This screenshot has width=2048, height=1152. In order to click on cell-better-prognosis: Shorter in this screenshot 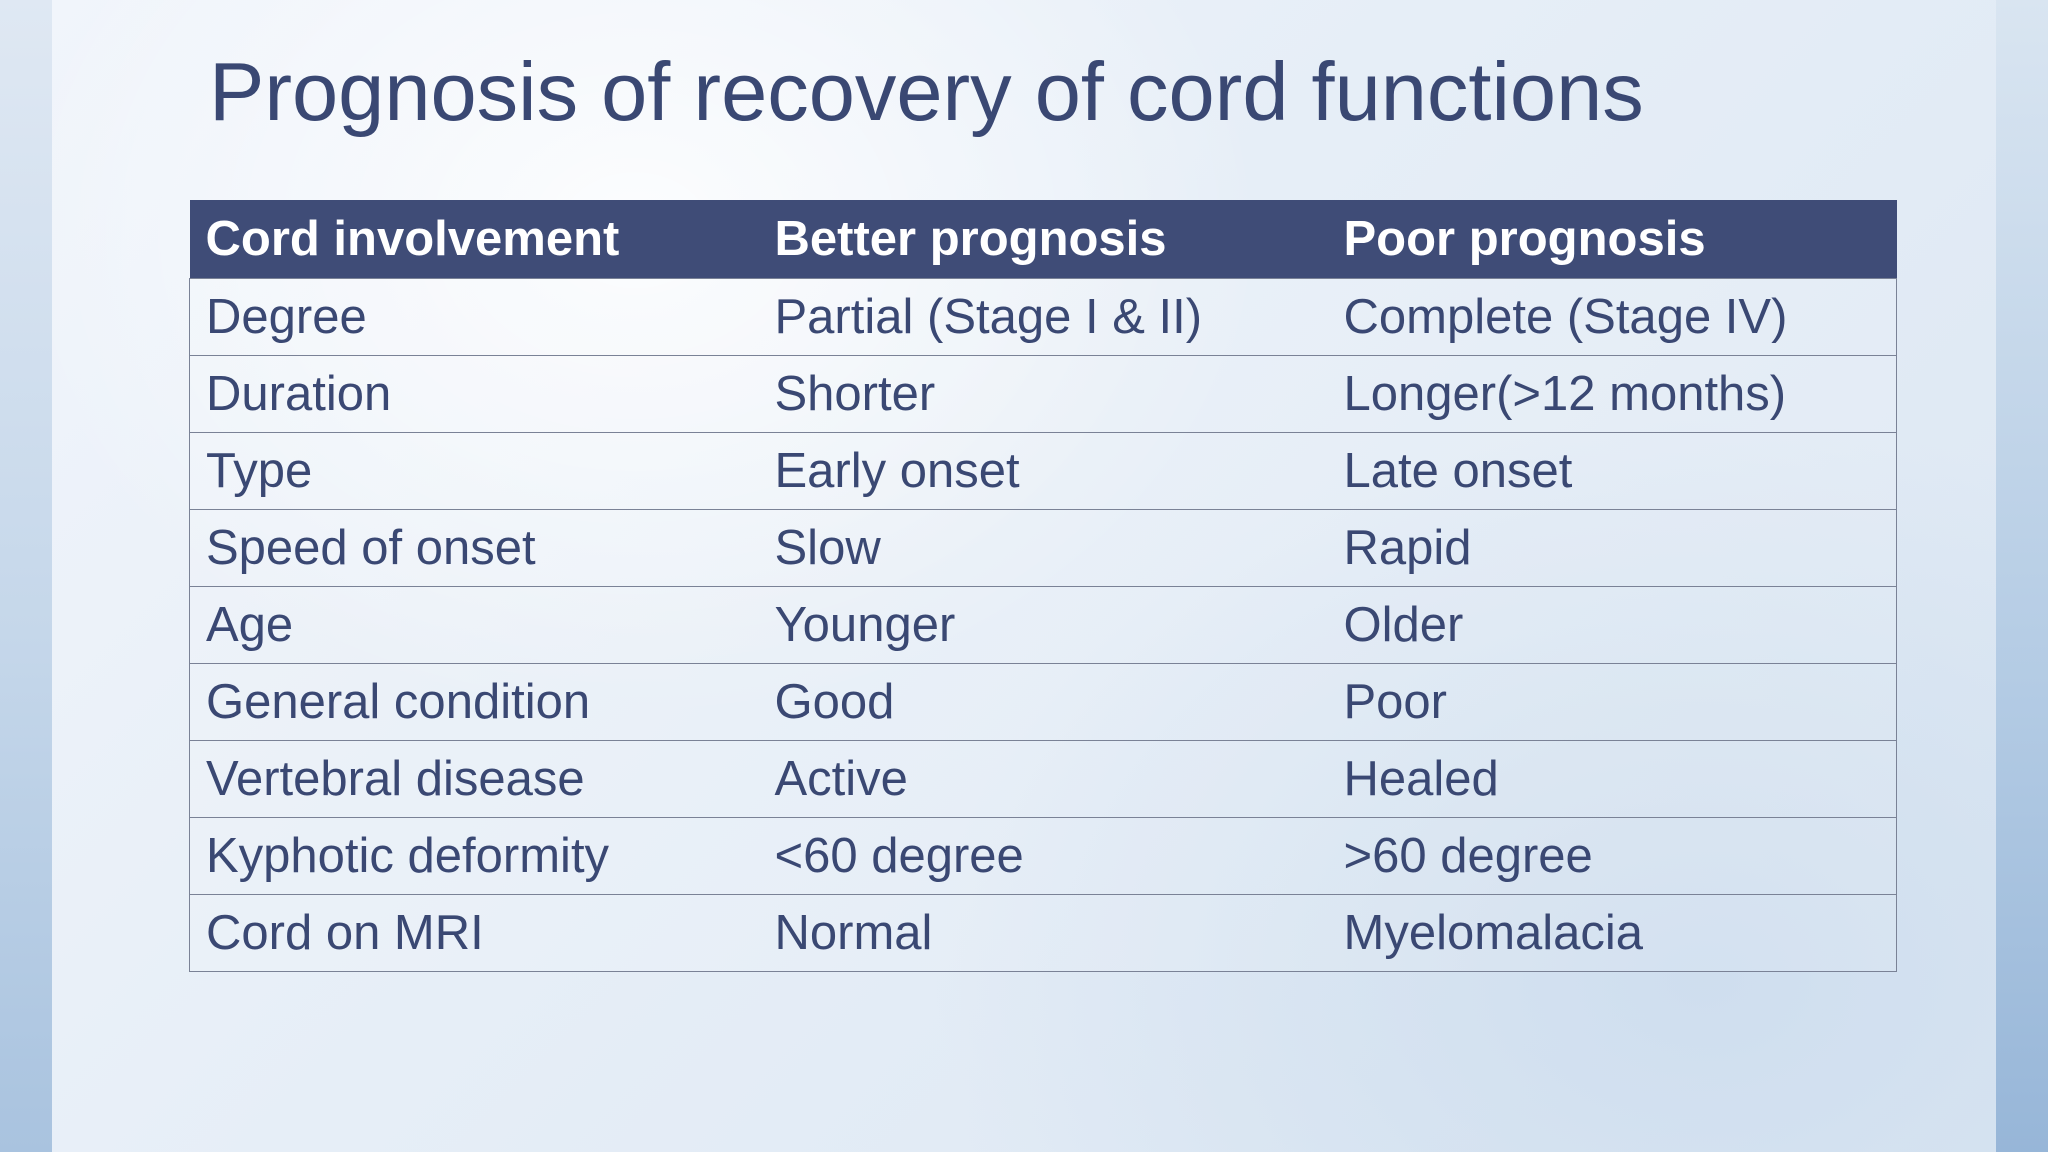, I will do `click(1043, 394)`.